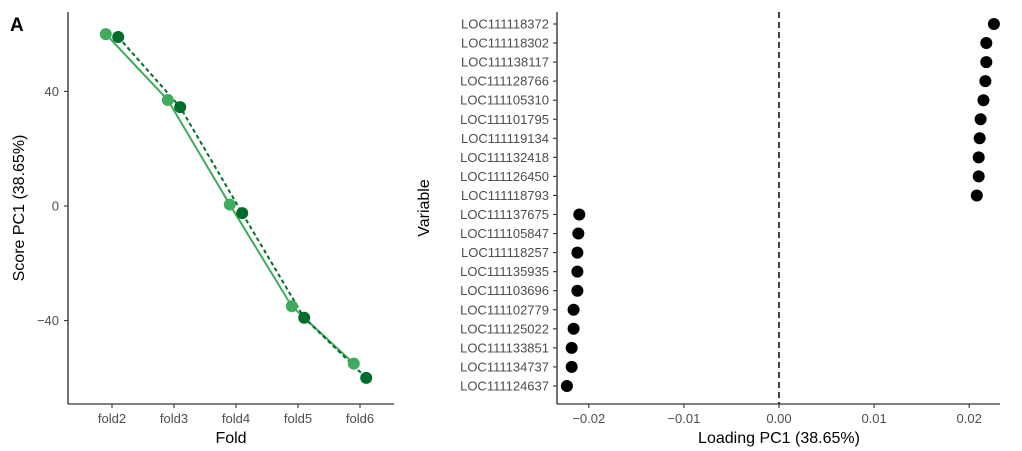 The width and height of the screenshot is (1022, 451). Describe the element at coordinates (505, 24) in the screenshot. I see `variable-label: LOC111118372` at that location.